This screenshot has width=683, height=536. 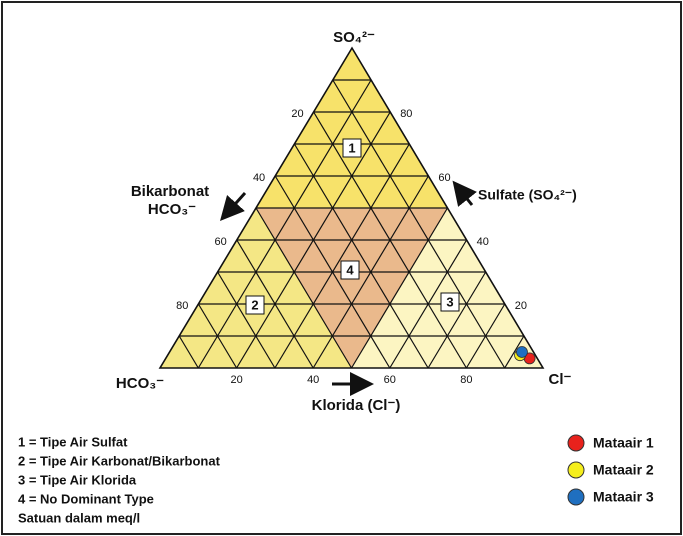 I want to click on axis-label: HCO₃⁻, so click(x=172, y=209).